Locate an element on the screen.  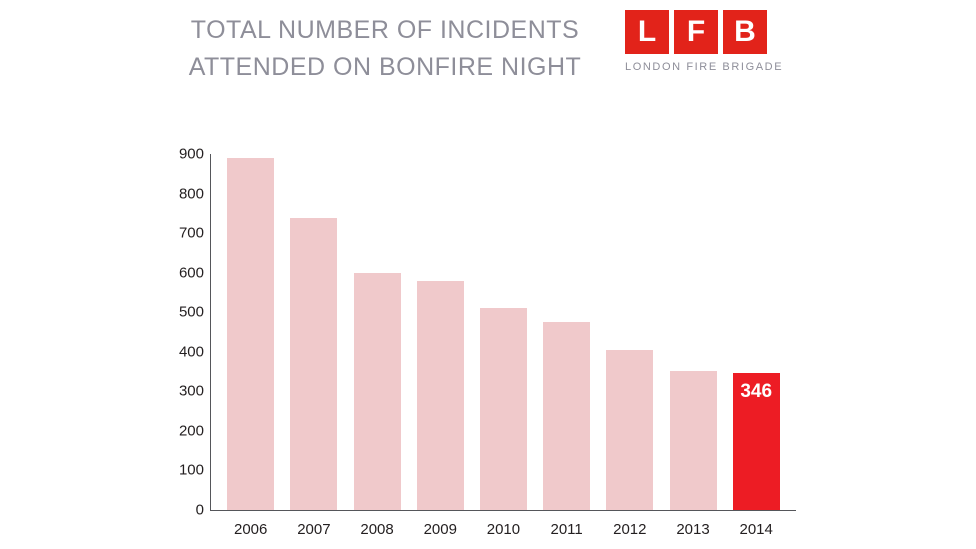
chart-title-line1: TOTAL NUMBER OF INCIDENTS is located at coordinates (385, 30).